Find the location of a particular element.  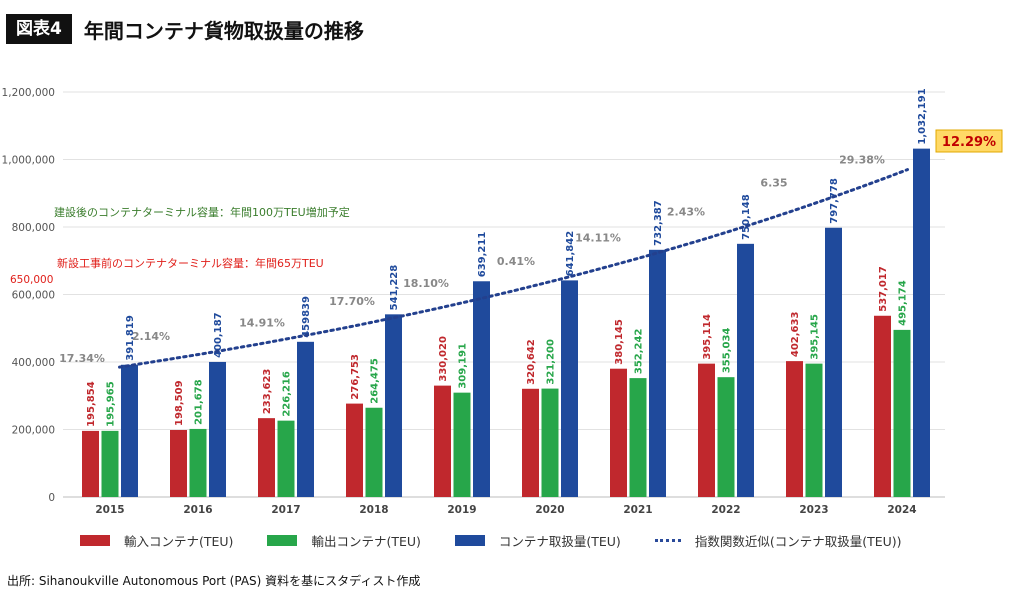

chart-title: 年間コンテナ貨物取扱量の推移 is located at coordinates (223, 30).